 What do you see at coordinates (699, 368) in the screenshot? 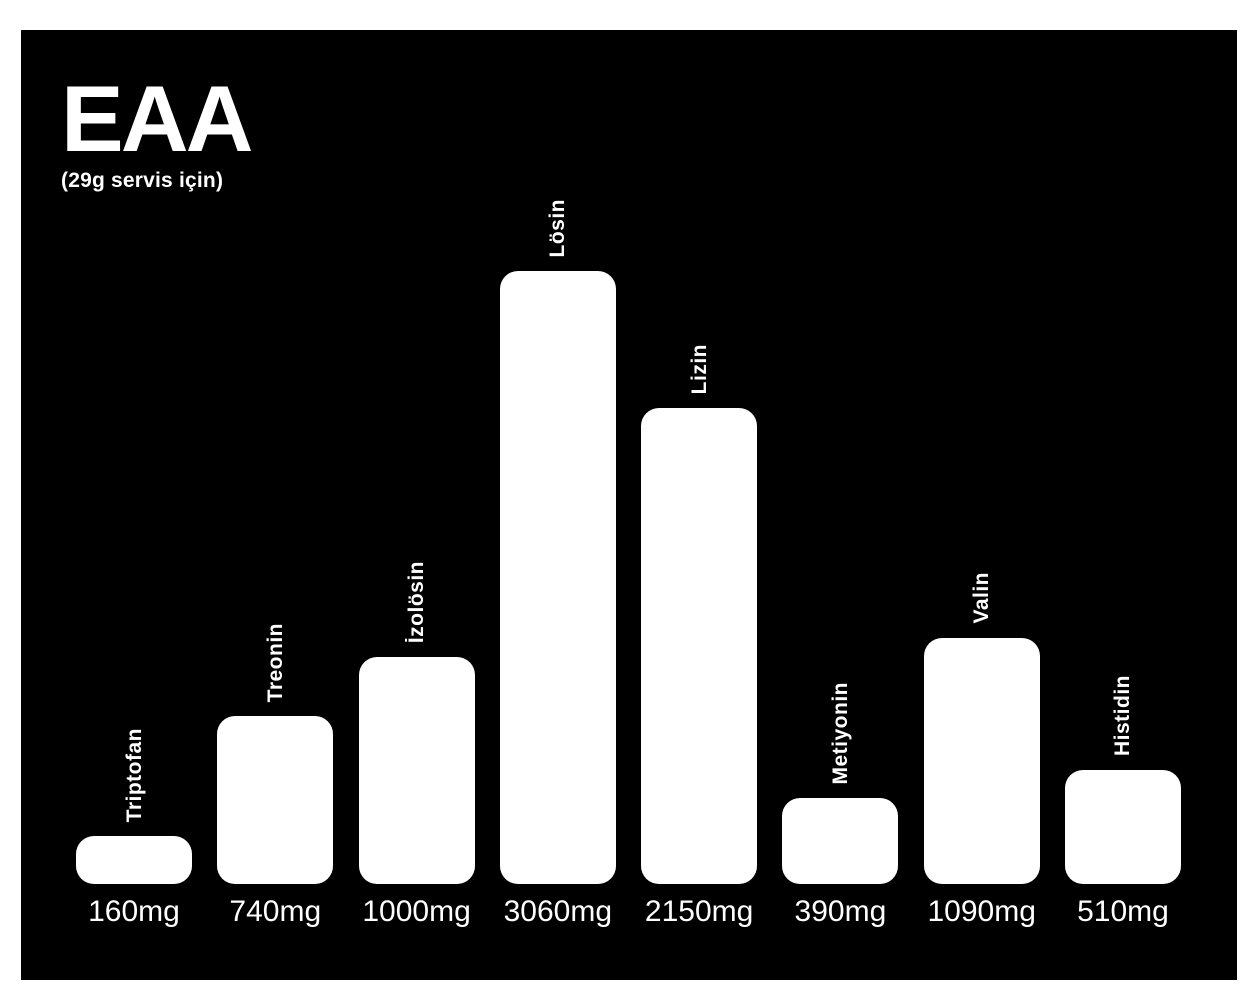
I see `bar-category-label: Lizin` at bounding box center [699, 368].